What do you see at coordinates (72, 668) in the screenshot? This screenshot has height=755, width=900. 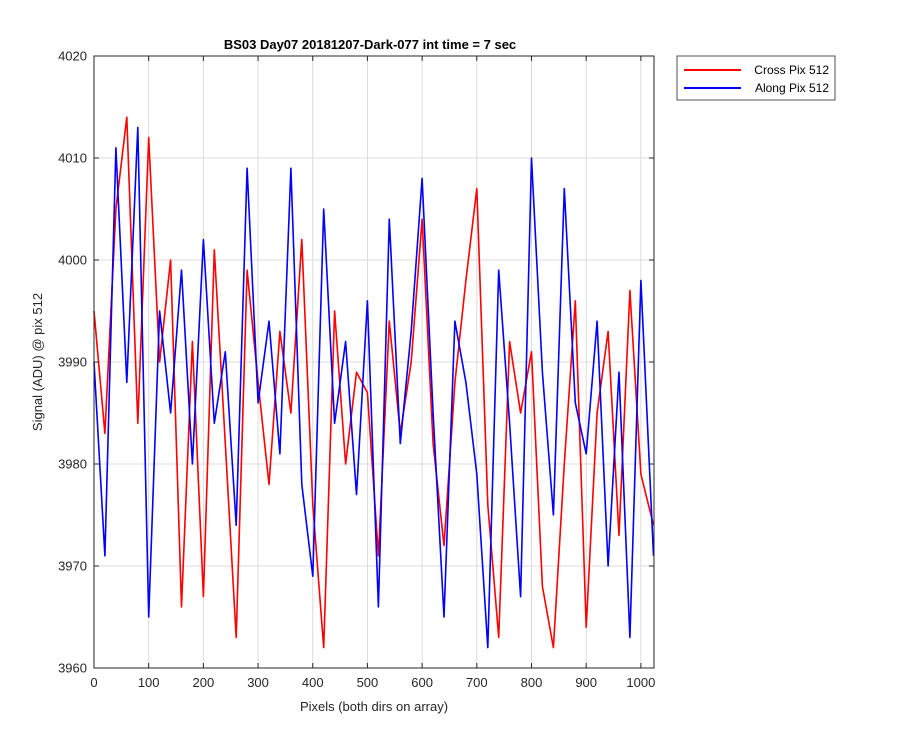 I see `y-tick-label: 3960` at bounding box center [72, 668].